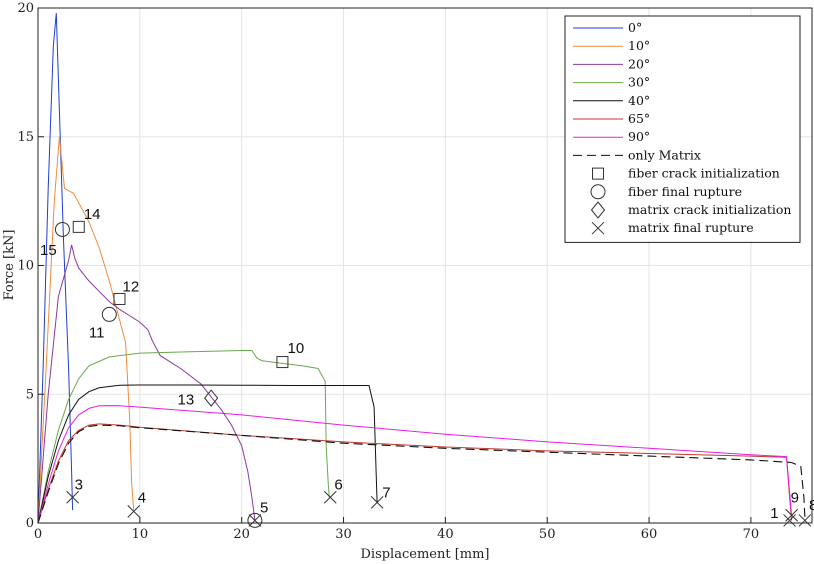  I want to click on annotation-label: 4, so click(142, 497).